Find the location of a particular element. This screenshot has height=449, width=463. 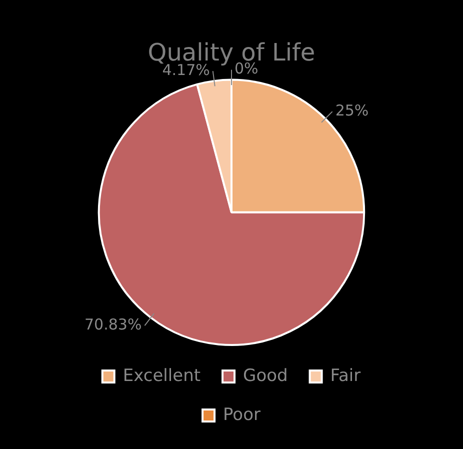

legend-label: Excellent is located at coordinates (161, 376).